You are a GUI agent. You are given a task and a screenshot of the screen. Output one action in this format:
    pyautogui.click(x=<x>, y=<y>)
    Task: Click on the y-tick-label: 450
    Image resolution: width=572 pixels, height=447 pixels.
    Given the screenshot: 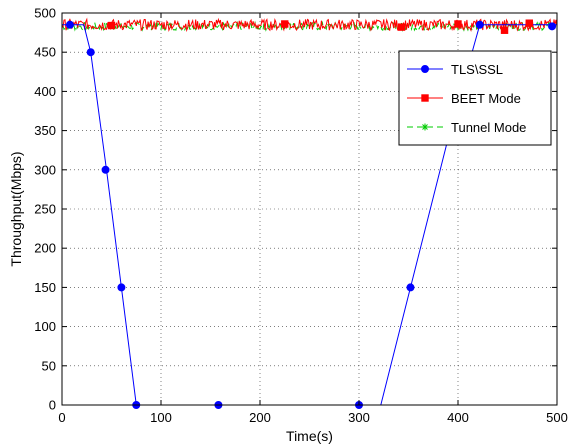 What is the action you would take?
    pyautogui.click(x=45, y=52)
    